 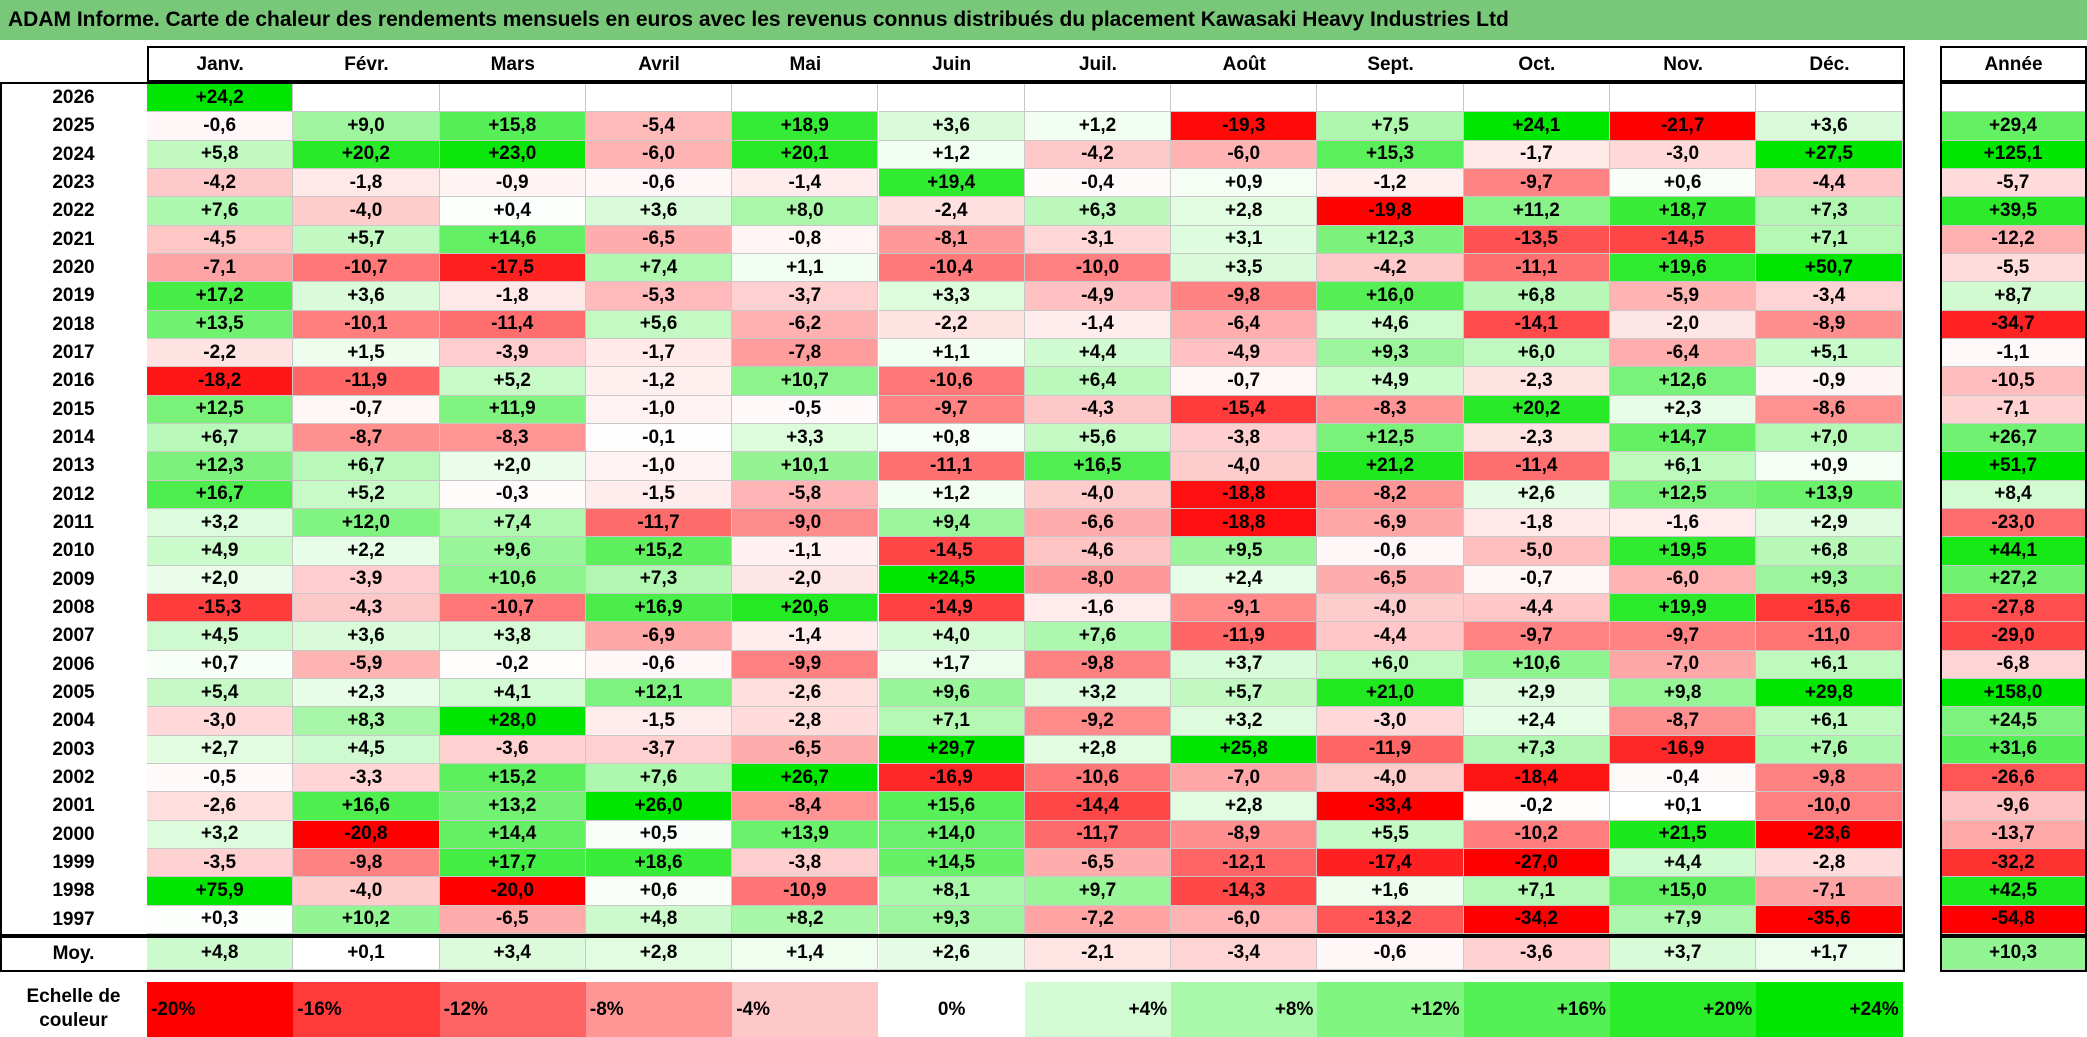 What do you see at coordinates (1829, 239) in the screenshot?
I see `heatmap-cell: +7,1` at bounding box center [1829, 239].